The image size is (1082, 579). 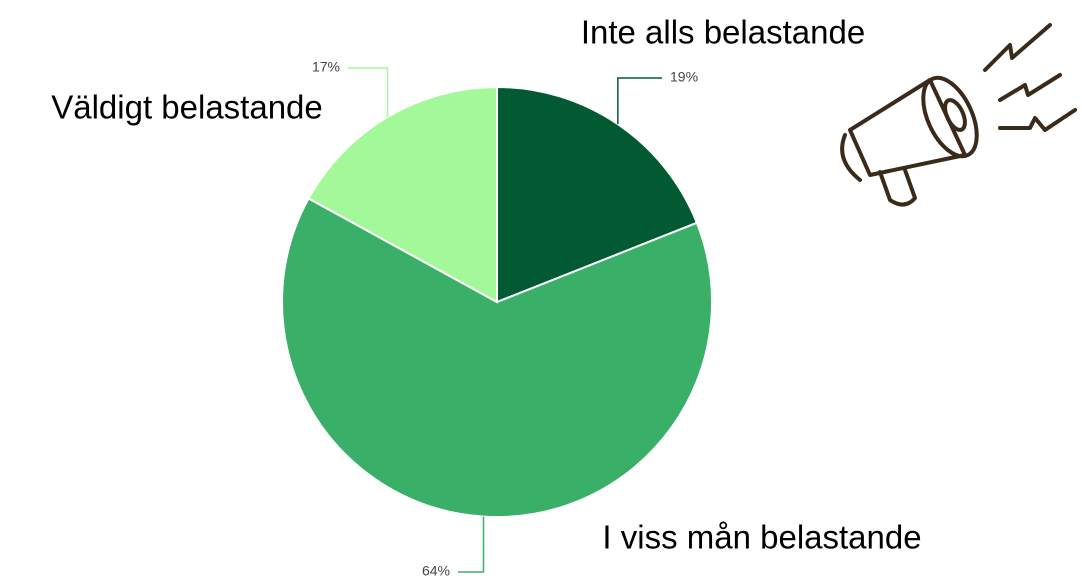 What do you see at coordinates (436, 571) in the screenshot?
I see `percent-label: 64%` at bounding box center [436, 571].